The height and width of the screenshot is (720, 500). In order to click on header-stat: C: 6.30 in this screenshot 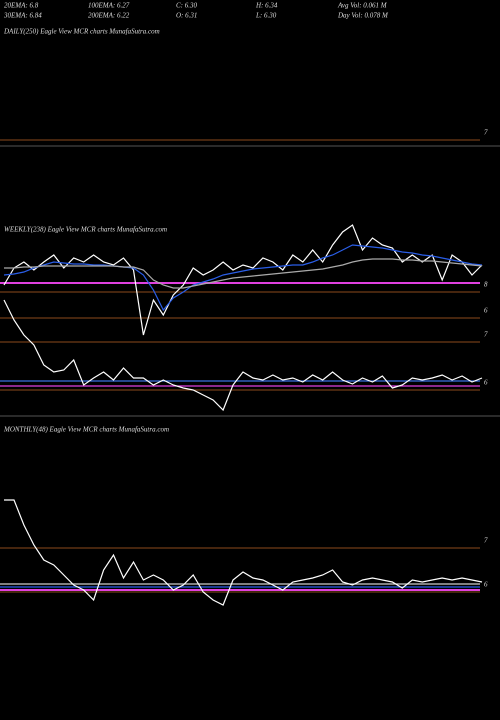, I will do `click(187, 6)`.